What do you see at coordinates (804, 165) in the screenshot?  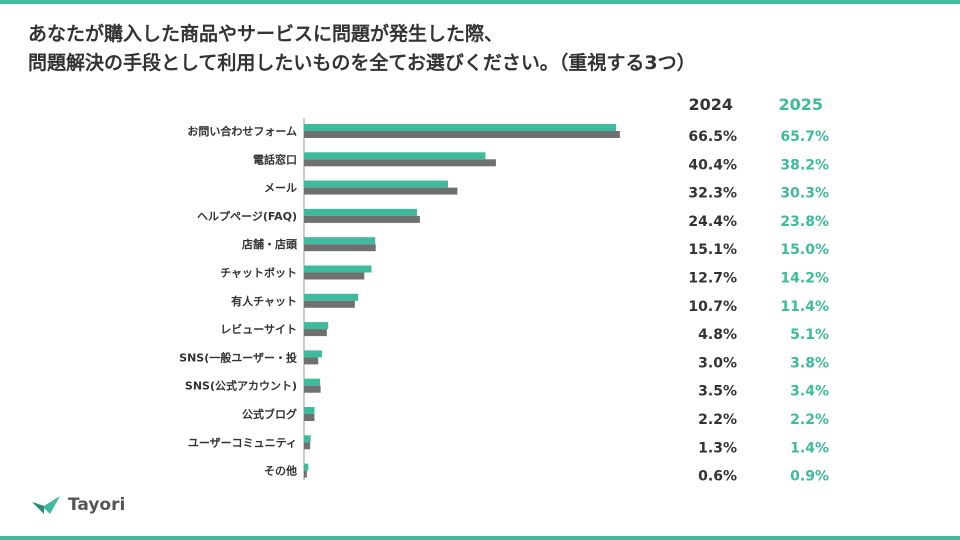 I see `value-label-2025: 38.2%` at bounding box center [804, 165].